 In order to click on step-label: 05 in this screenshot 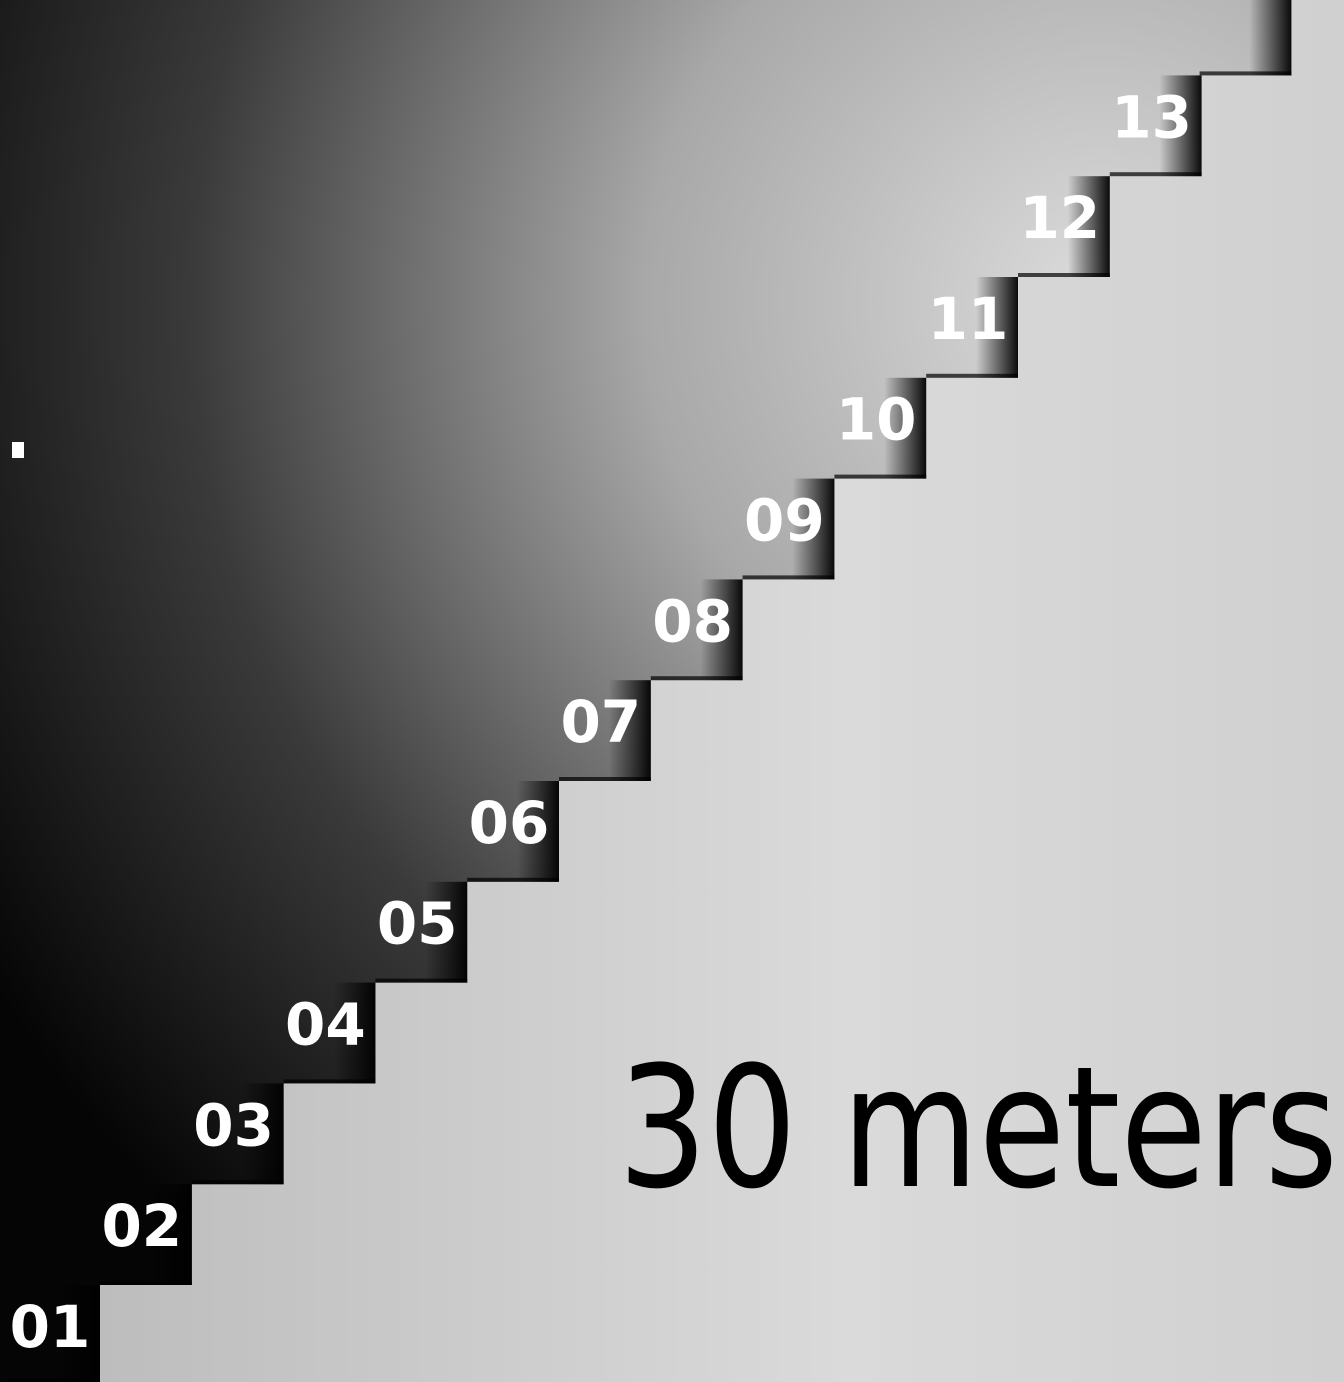, I will do `click(417, 924)`.